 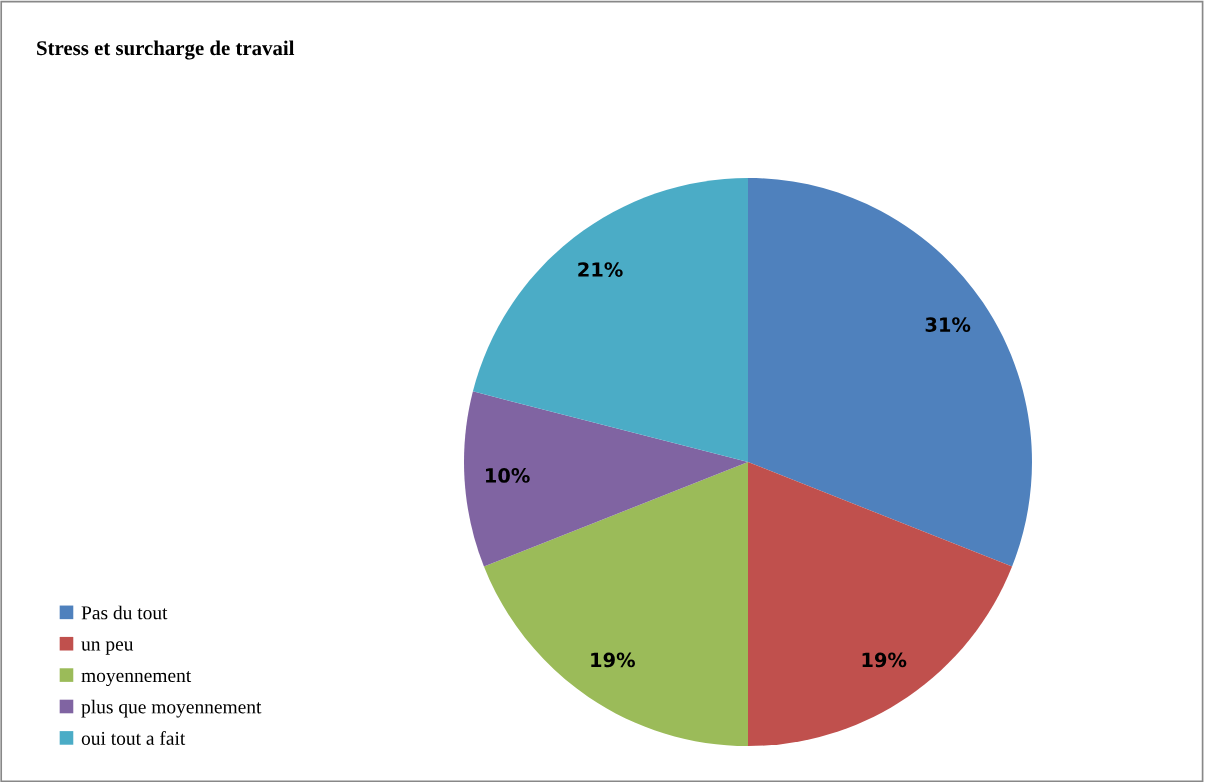 What do you see at coordinates (133, 738) in the screenshot?
I see `legend-label: oui tout a fait` at bounding box center [133, 738].